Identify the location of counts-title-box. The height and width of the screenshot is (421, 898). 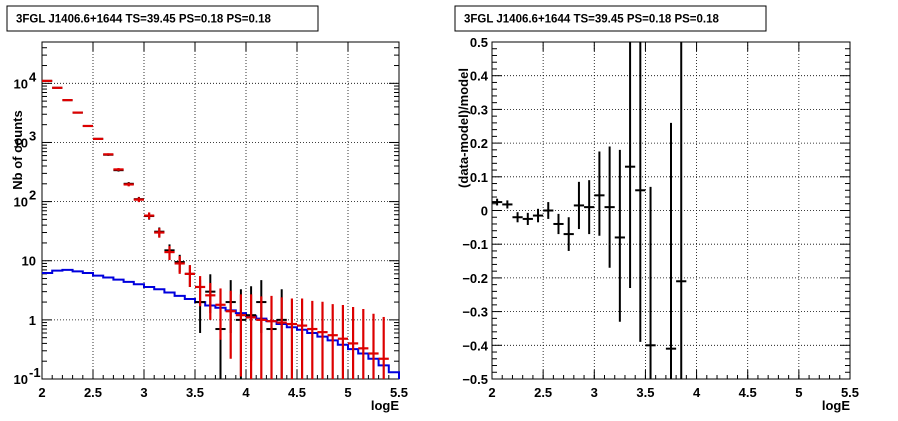
(162, 18).